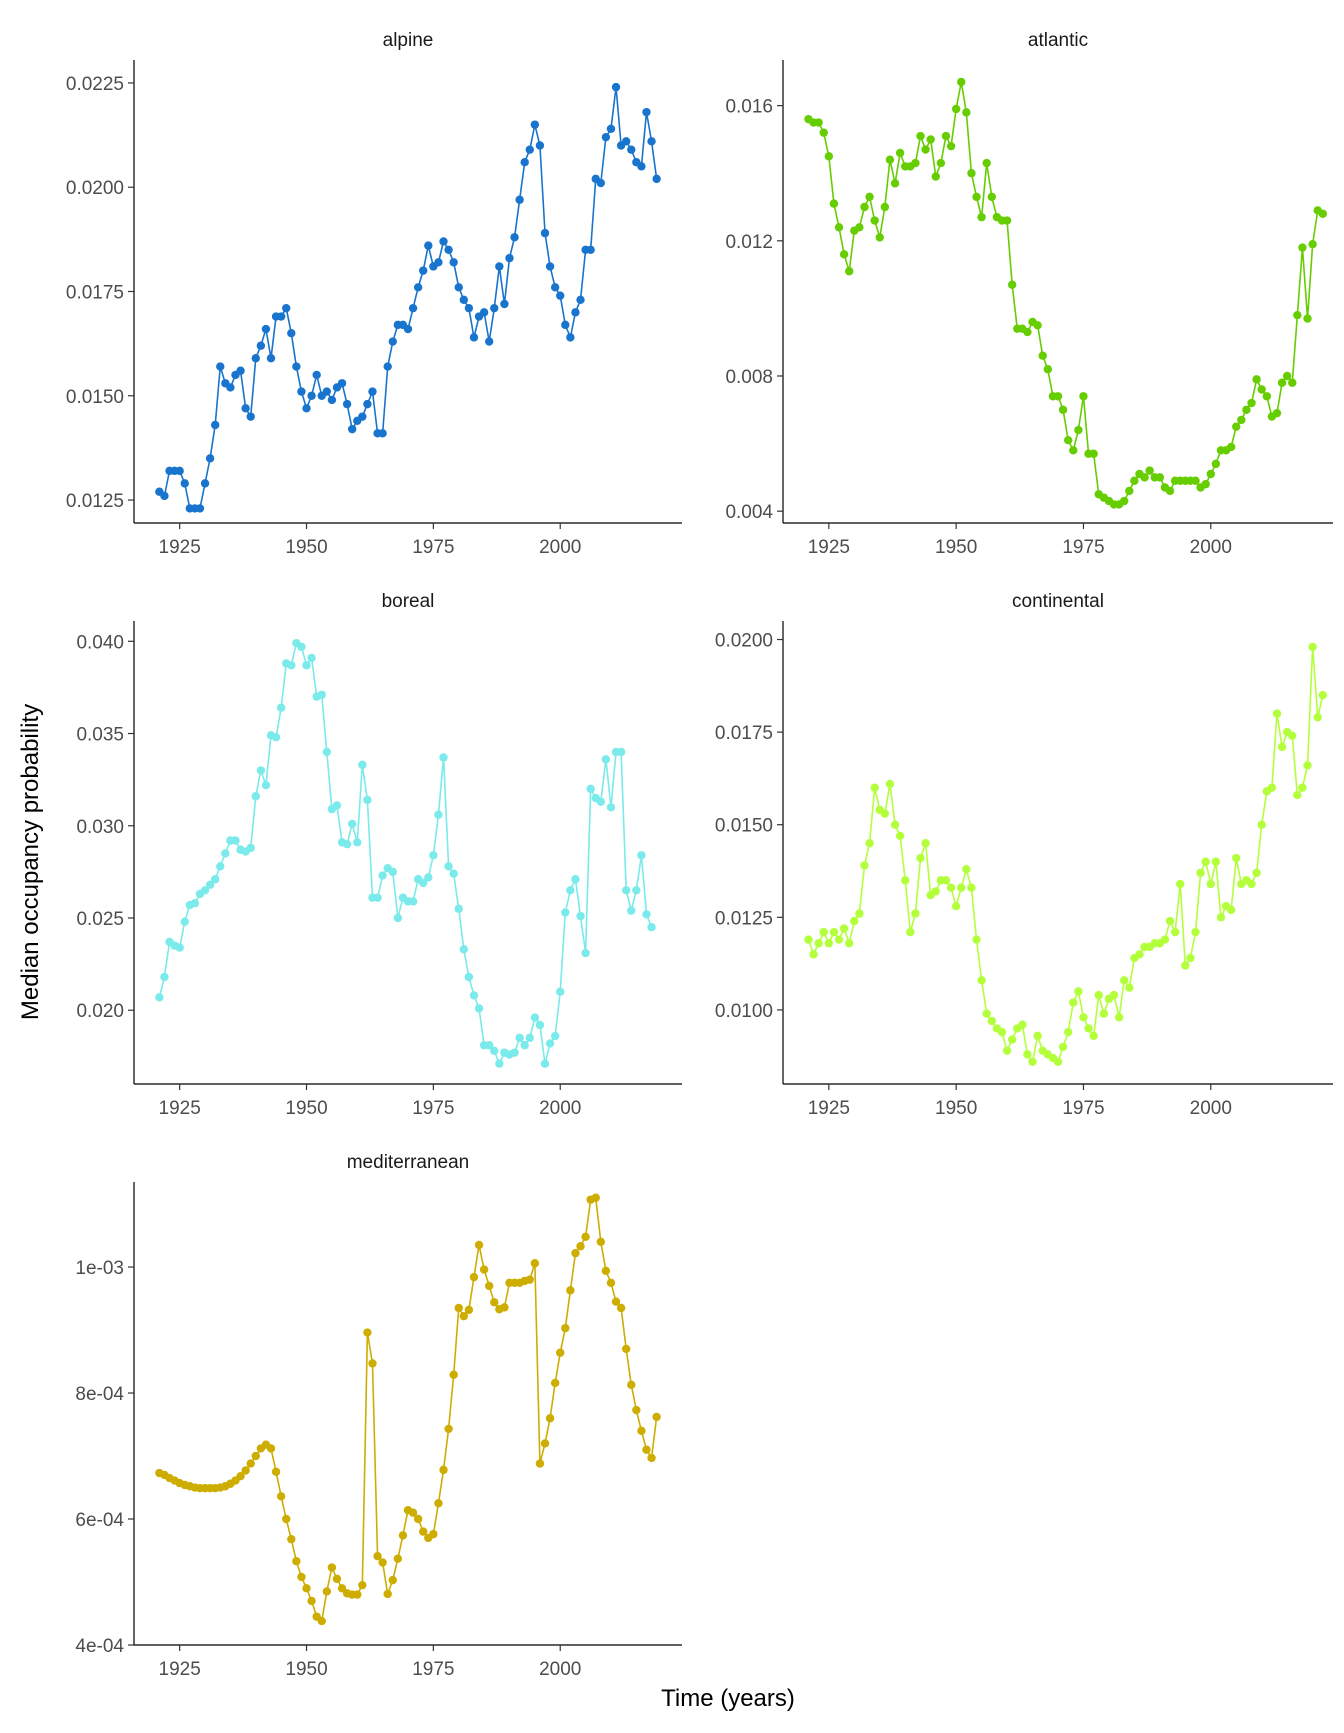  What do you see at coordinates (100, 1011) in the screenshot?
I see `y-tick-label: 0.020` at bounding box center [100, 1011].